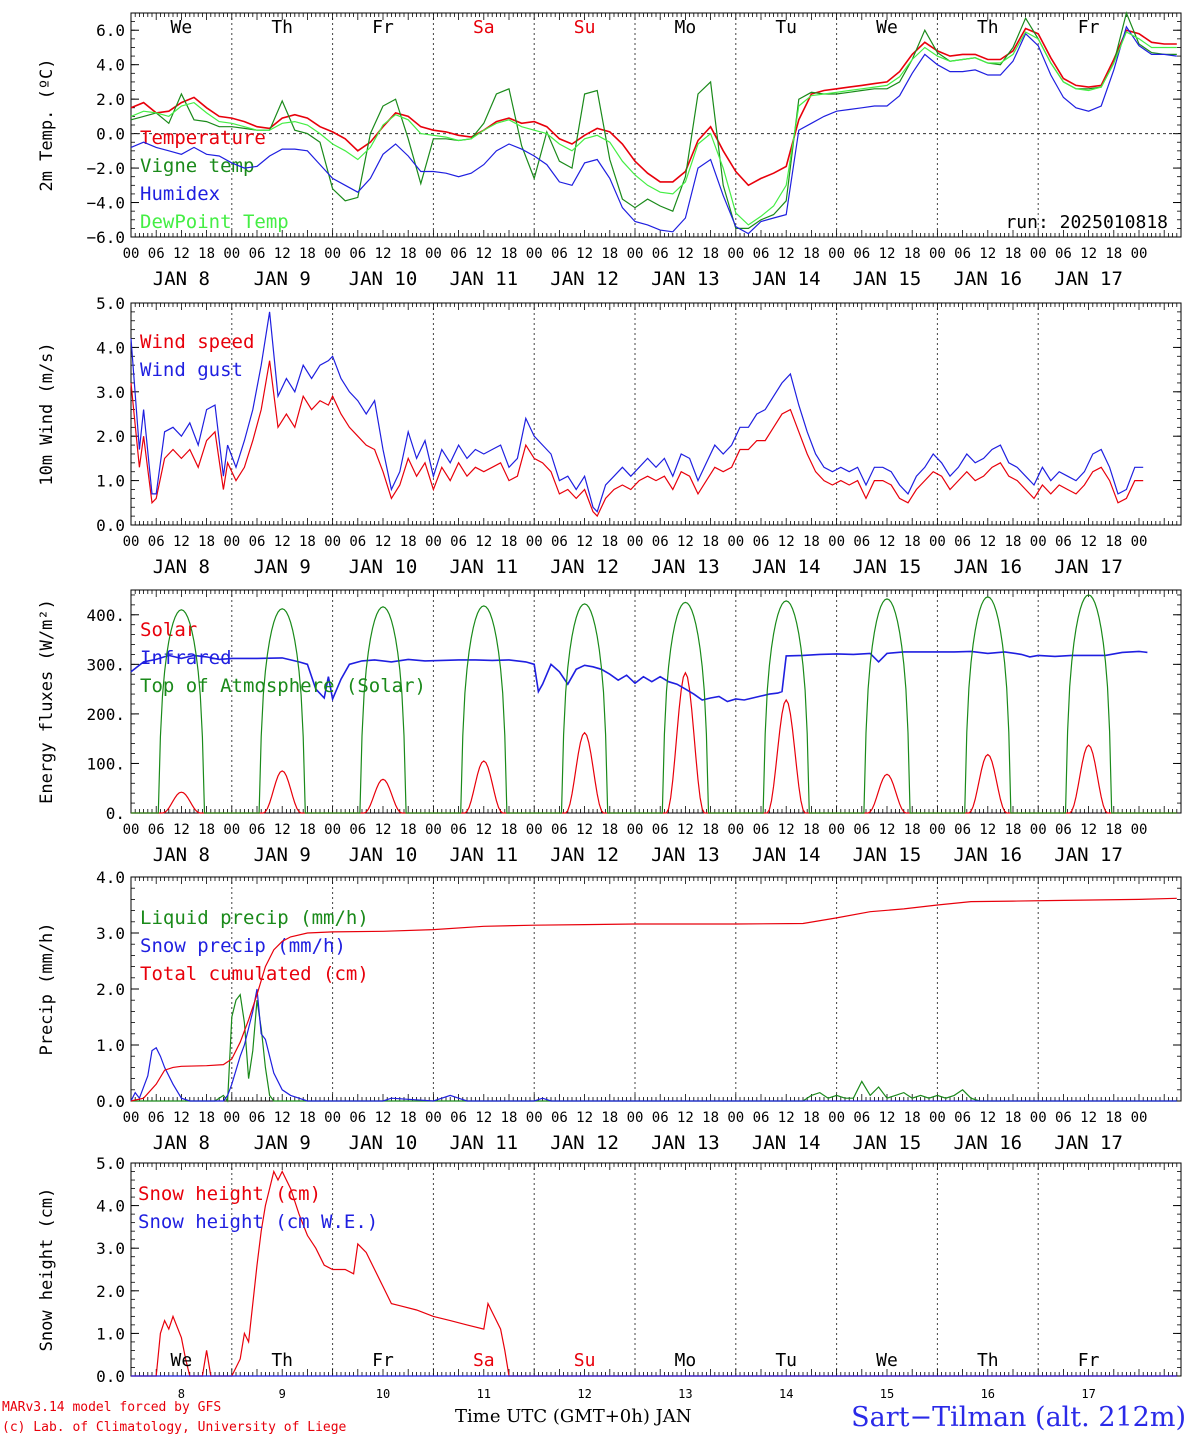 The width and height of the screenshot is (1194, 1440). What do you see at coordinates (484, 27) in the screenshot?
I see `day-label: Sa` at bounding box center [484, 27].